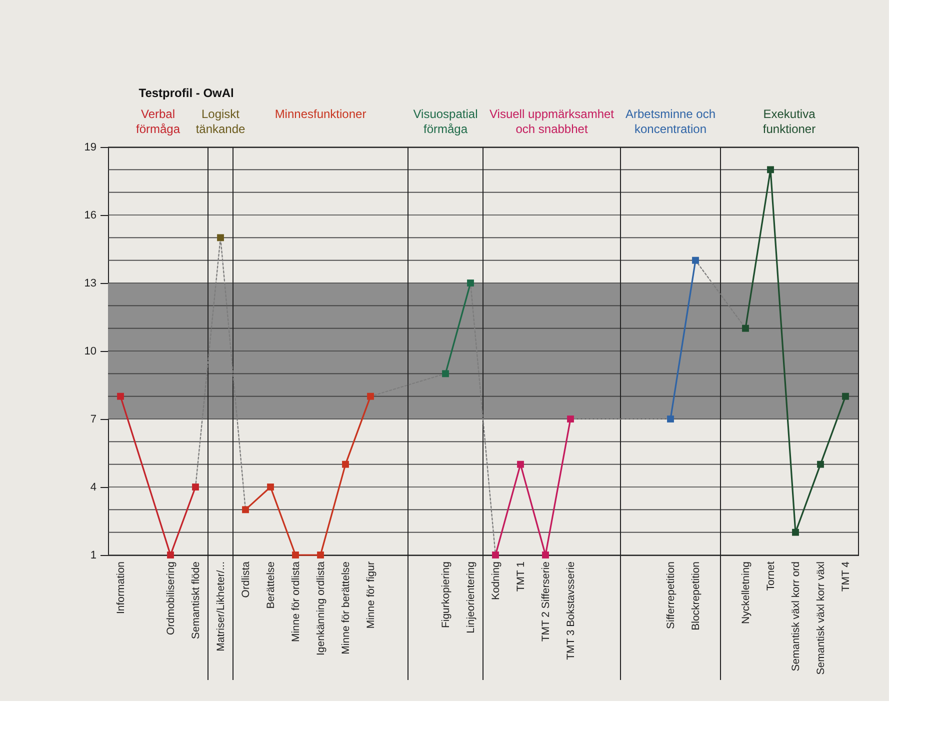 This screenshot has height=742, width=933. Describe the element at coordinates (371, 595) in the screenshot. I see `x-tick-label: Minne för figur` at that location.